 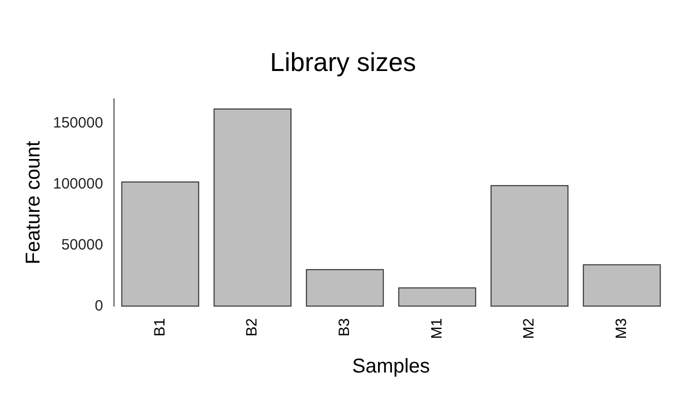 I want to click on y-axis-title: Feature count, so click(x=33, y=202).